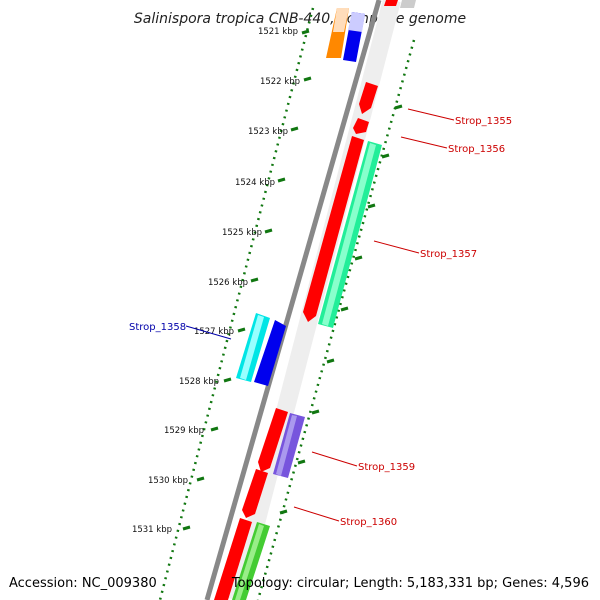 The width and height of the screenshot is (600, 600). Describe the element at coordinates (214, 332) in the screenshot. I see `tick-label: 1527 kbp` at that location.